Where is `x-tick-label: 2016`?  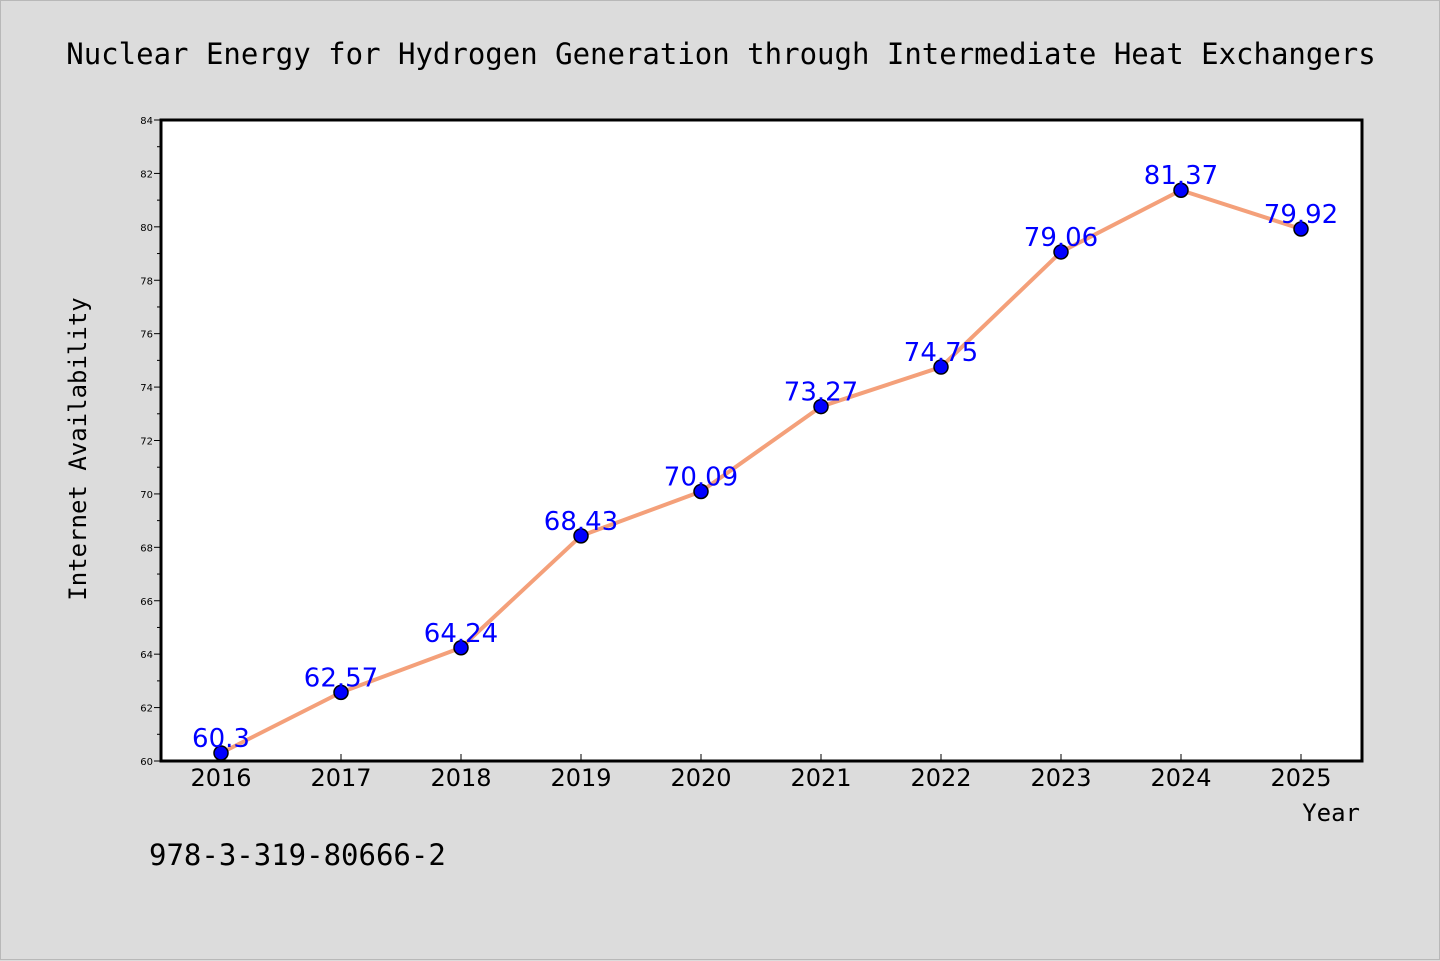
x-tick-label: 2016 is located at coordinates (220, 778).